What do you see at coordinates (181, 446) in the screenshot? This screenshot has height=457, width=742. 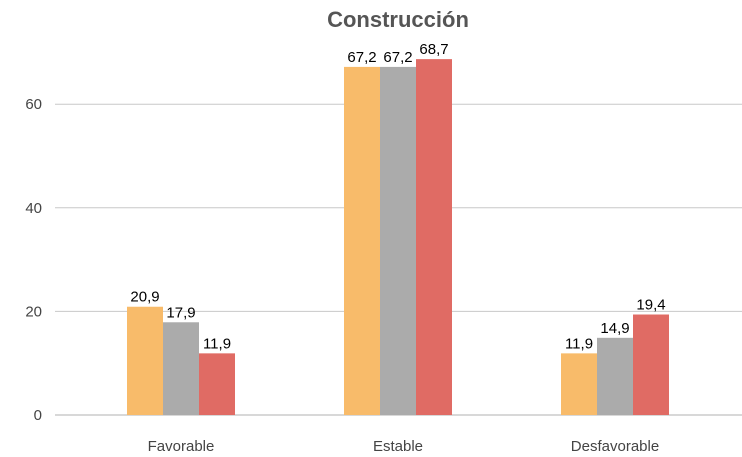 I see `x-tick-label-favorable: Favorable` at bounding box center [181, 446].